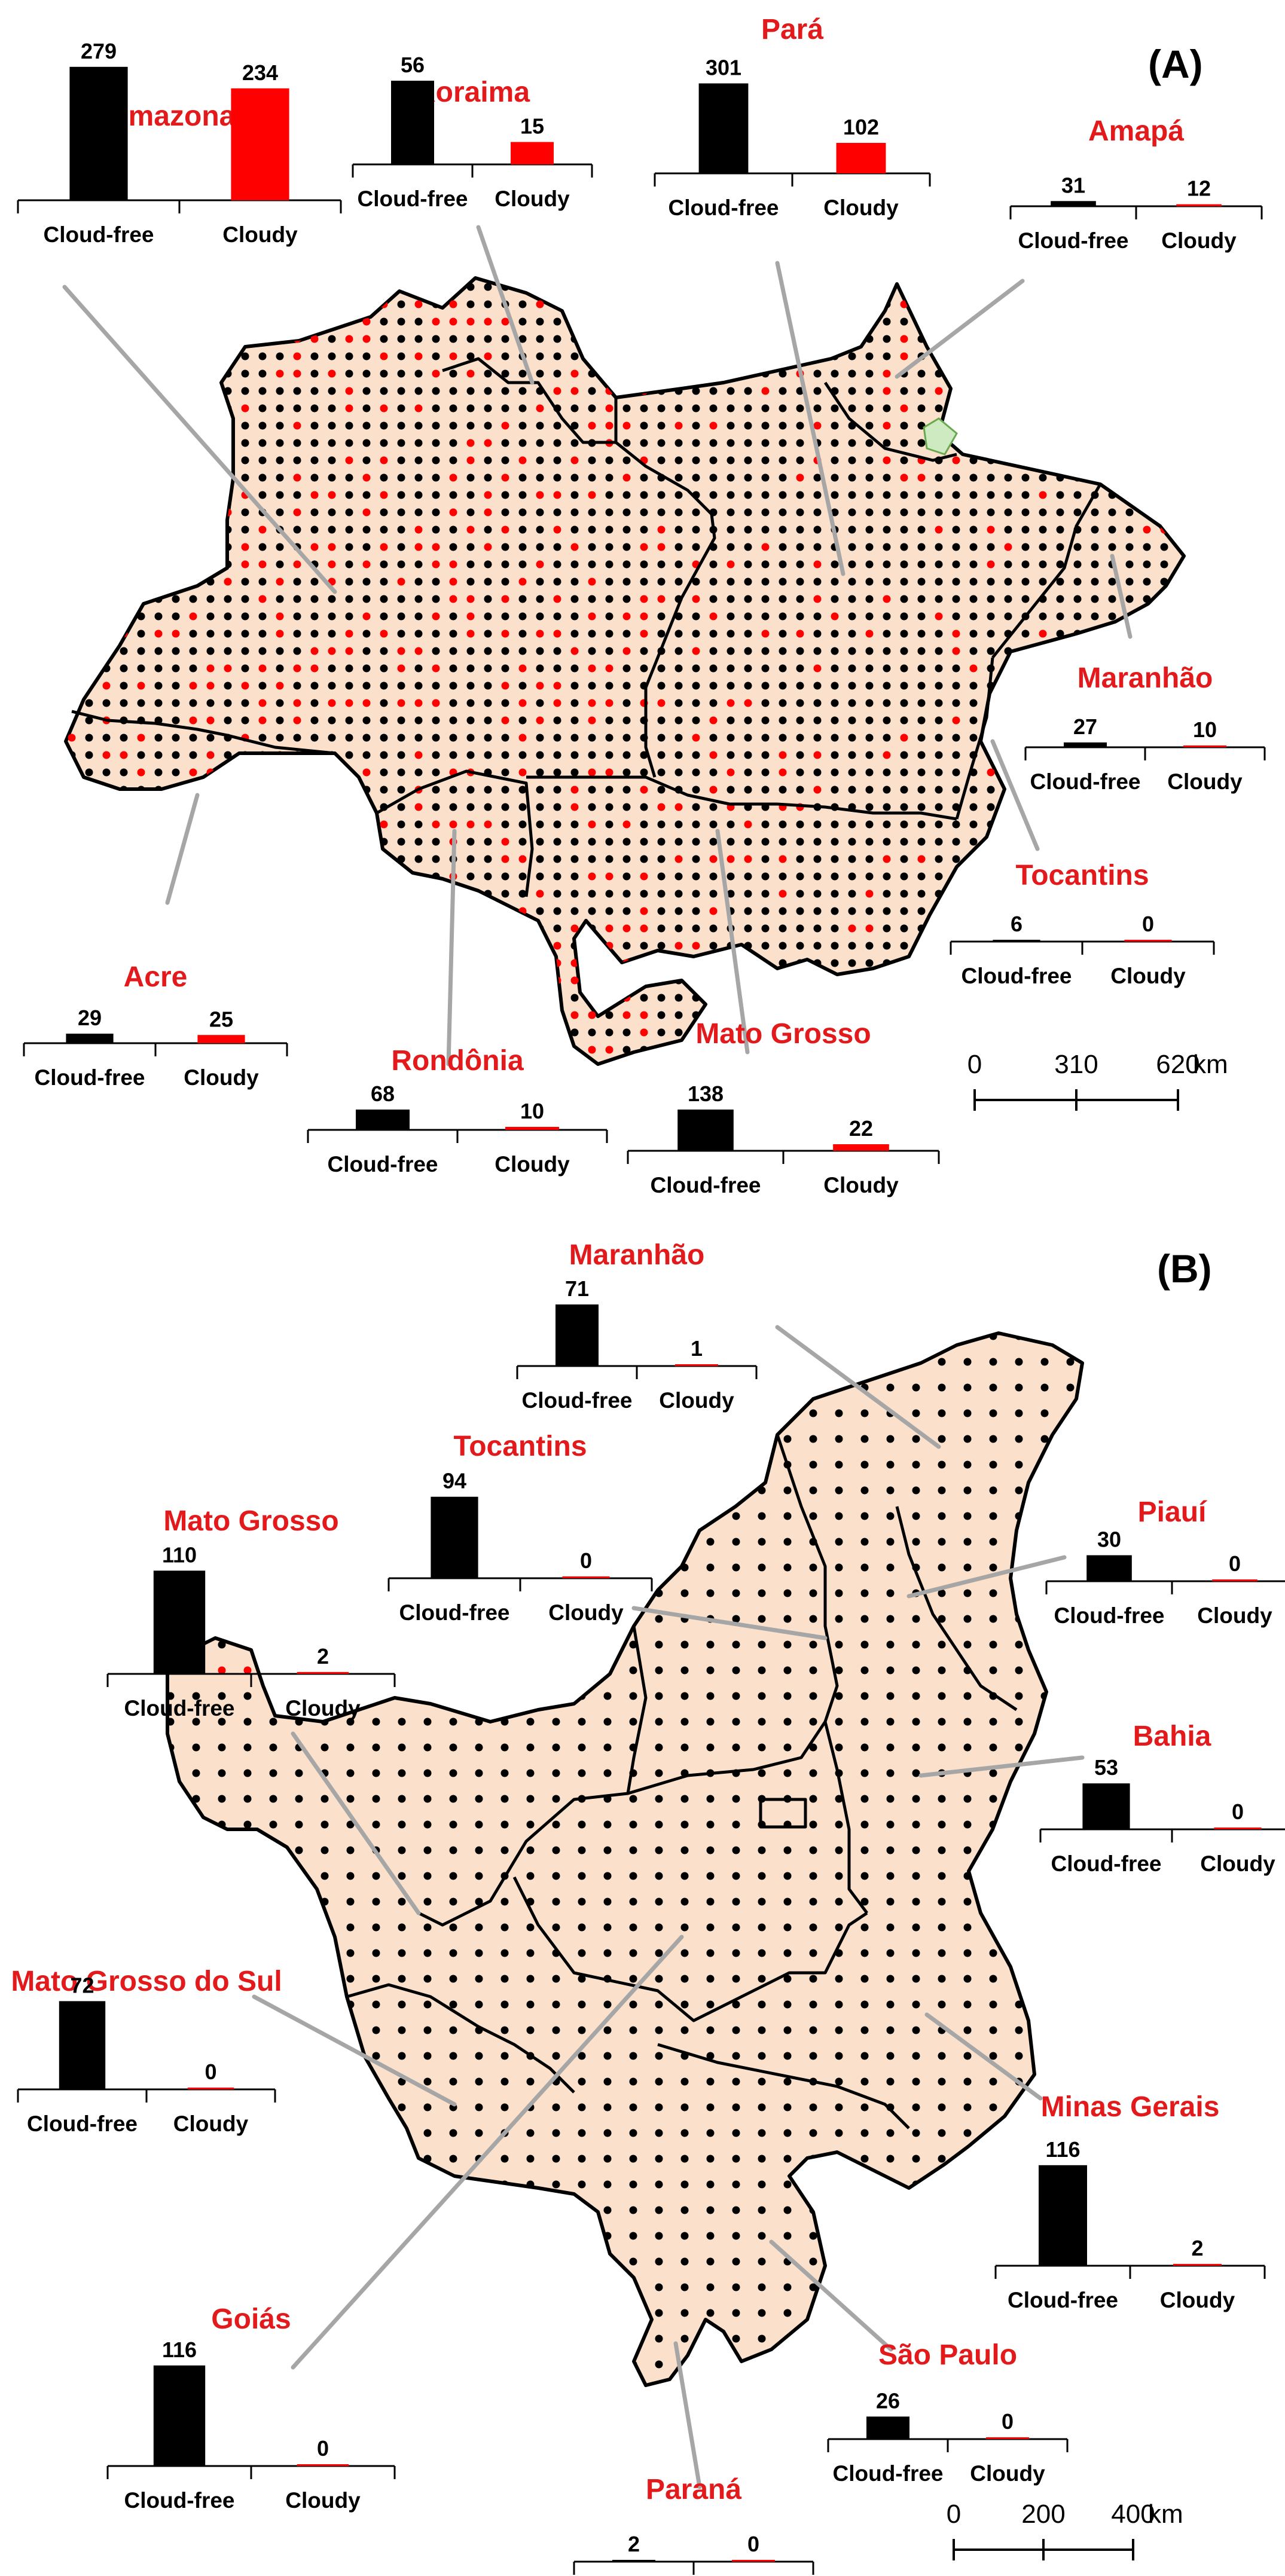 Image resolution: width=1285 pixels, height=2576 pixels. What do you see at coordinates (1175, 64) in the screenshot?
I see `panel-a-tag: (A)` at bounding box center [1175, 64].